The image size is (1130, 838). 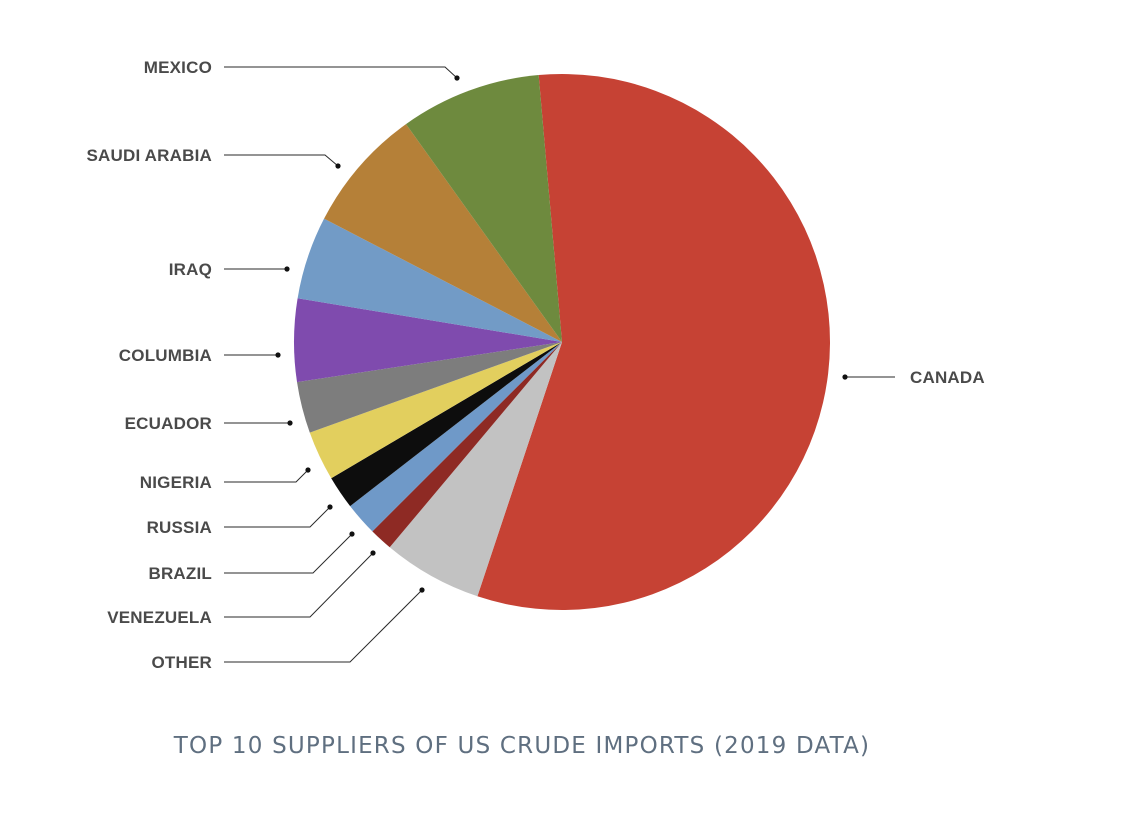 I want to click on slice-label-mexico: MEXICO, so click(x=178, y=67).